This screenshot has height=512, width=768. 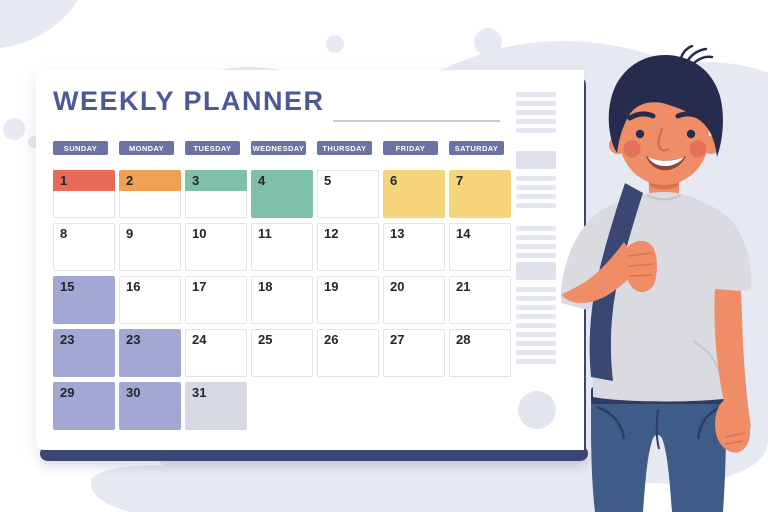 I want to click on day-number: 7, so click(x=460, y=180).